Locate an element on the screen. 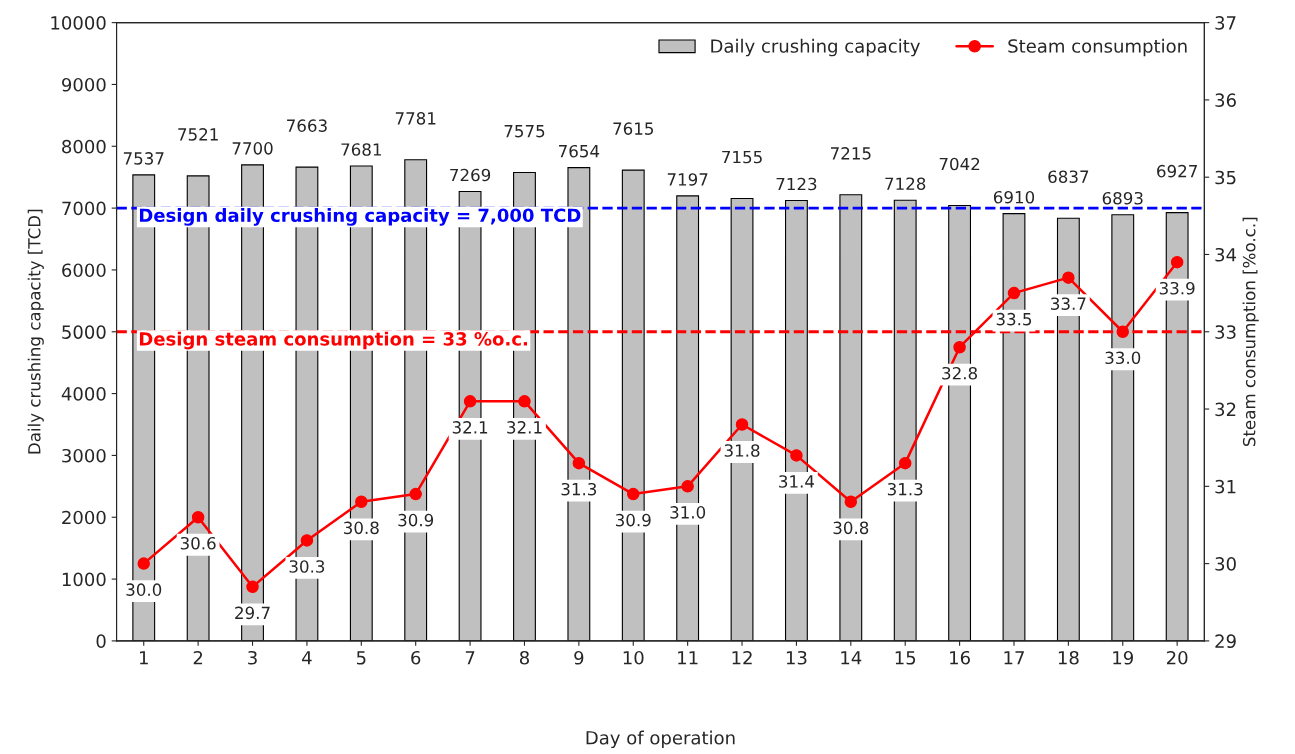 Image resolution: width=1295 pixels, height=754 pixels. y2-tick-label: 32 is located at coordinates (1225, 409).